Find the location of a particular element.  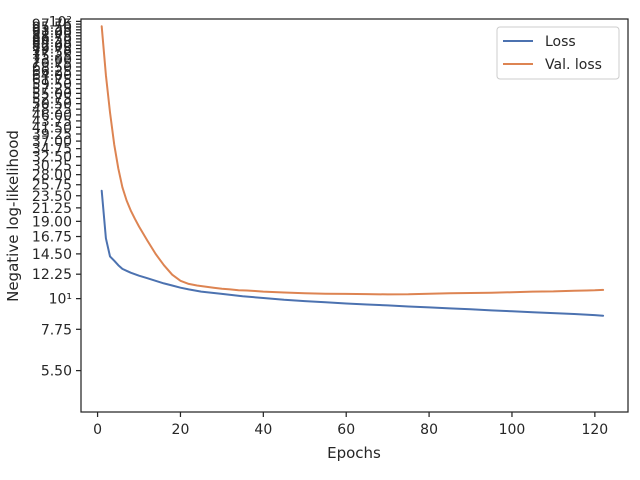

y-tick-label: 12.25 is located at coordinates (52, 275).